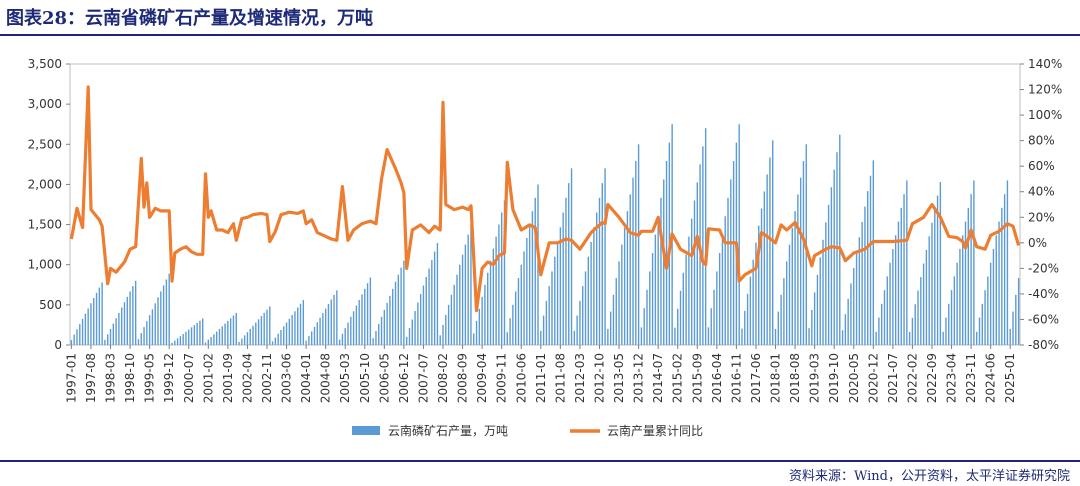 The image size is (1080, 486). Describe the element at coordinates (423, 378) in the screenshot. I see `x-axis-tick-label: 2007-07` at that location.